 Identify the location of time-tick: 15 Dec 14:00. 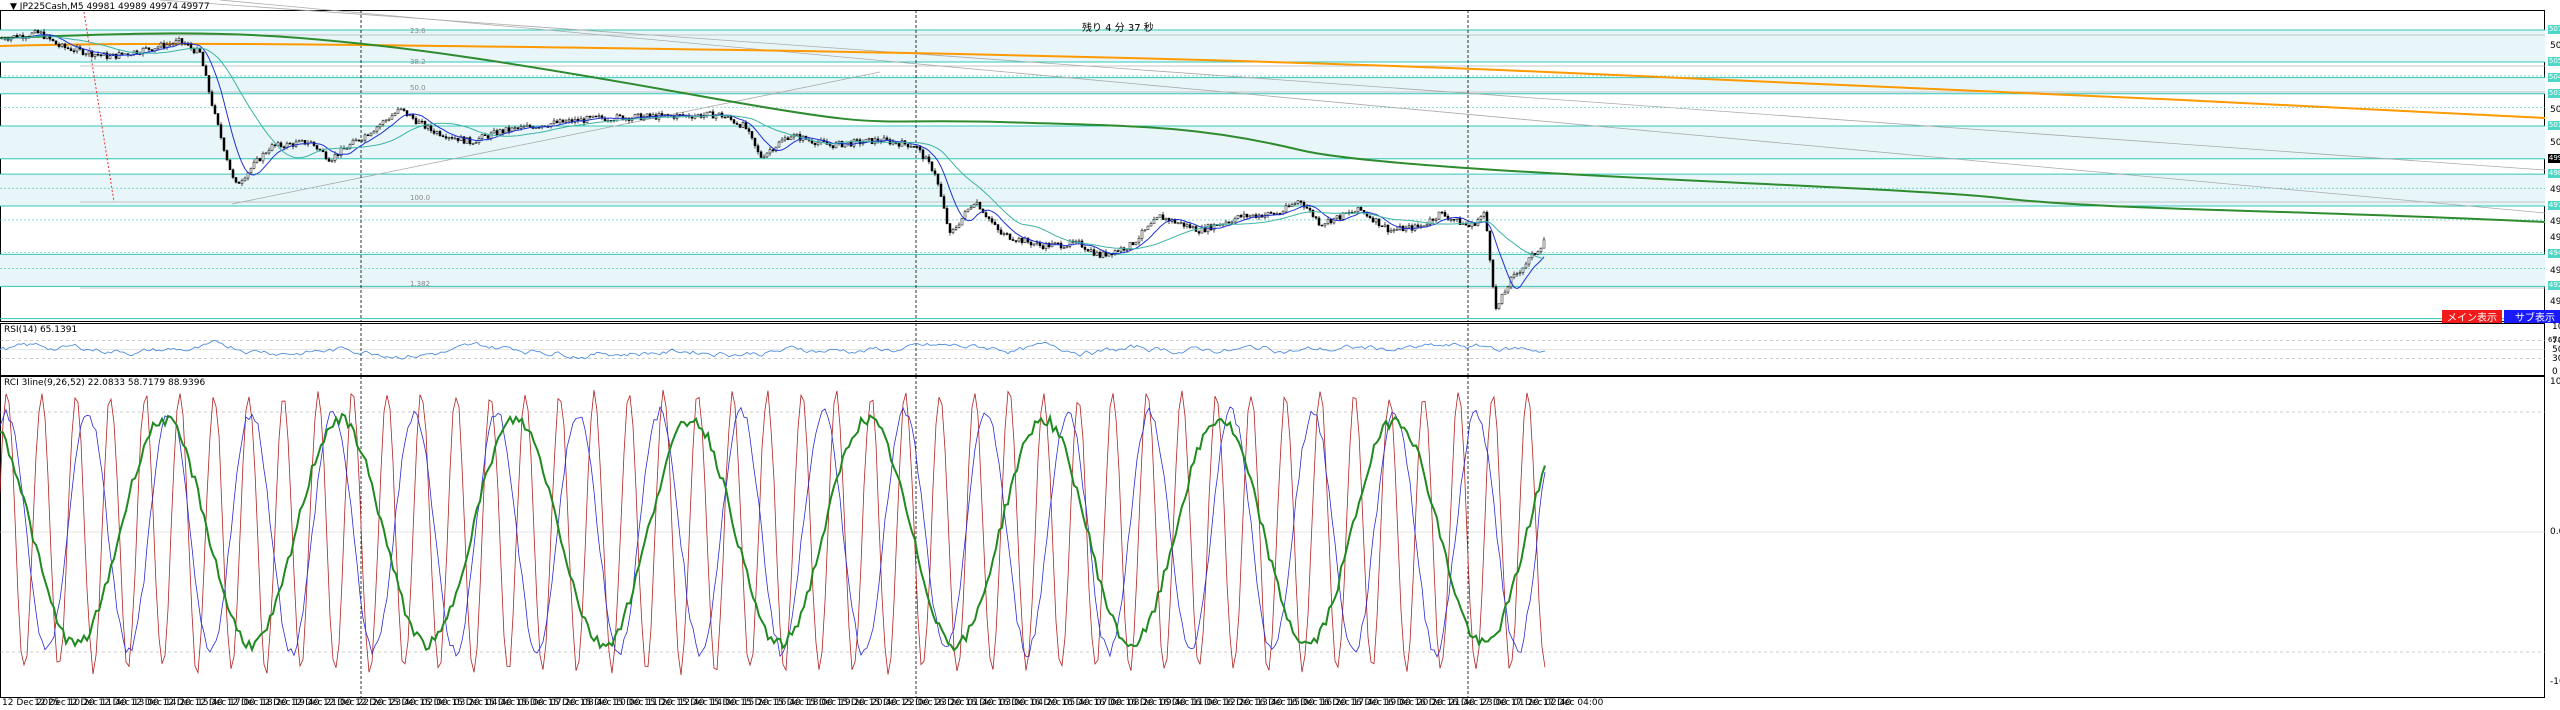
(706, 703).